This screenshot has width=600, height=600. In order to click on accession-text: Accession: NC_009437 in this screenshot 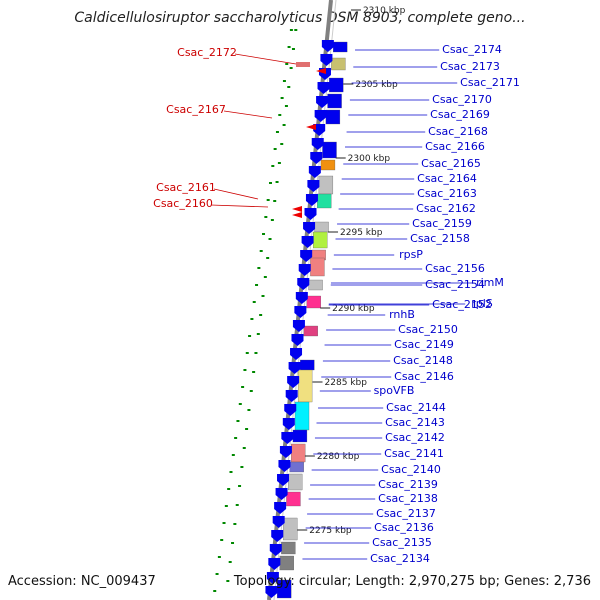, I will do `click(82, 581)`.